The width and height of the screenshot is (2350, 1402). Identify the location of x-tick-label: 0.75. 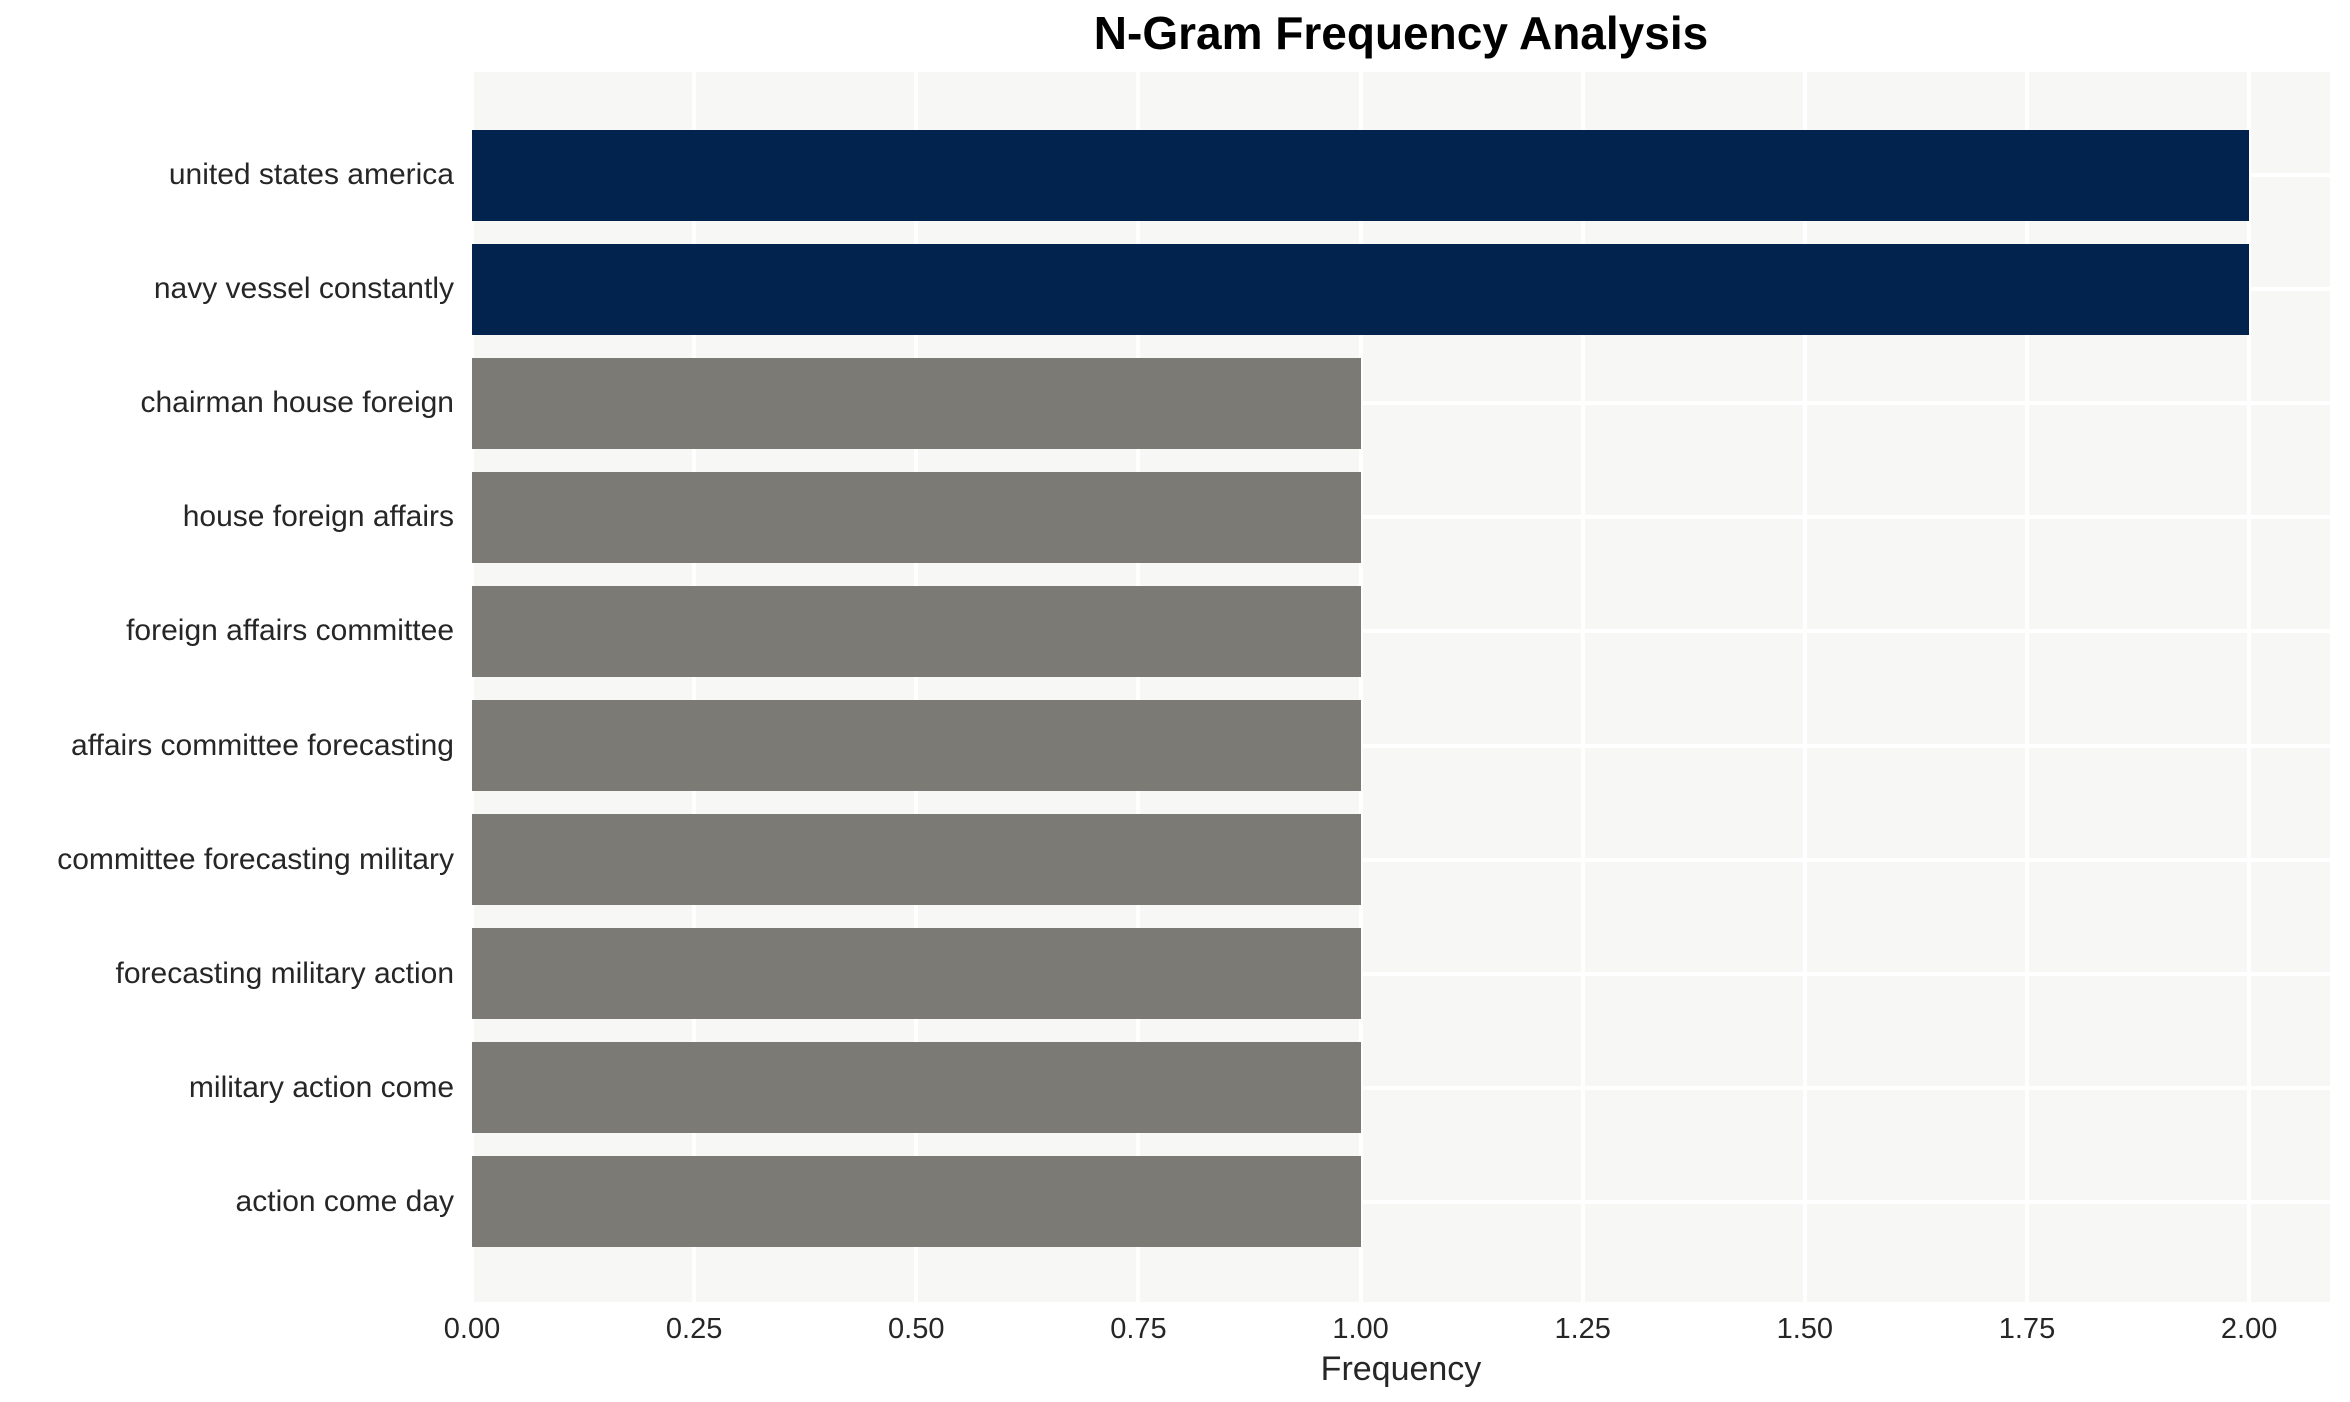
(1138, 1329).